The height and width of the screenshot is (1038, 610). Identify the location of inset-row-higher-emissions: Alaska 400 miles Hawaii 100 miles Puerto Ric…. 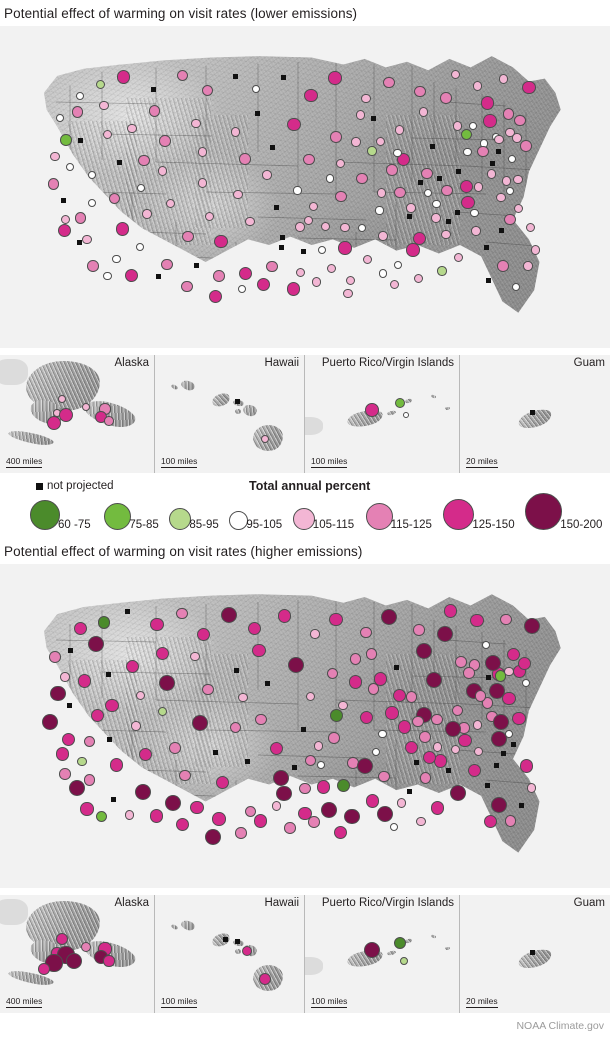
(305, 954).